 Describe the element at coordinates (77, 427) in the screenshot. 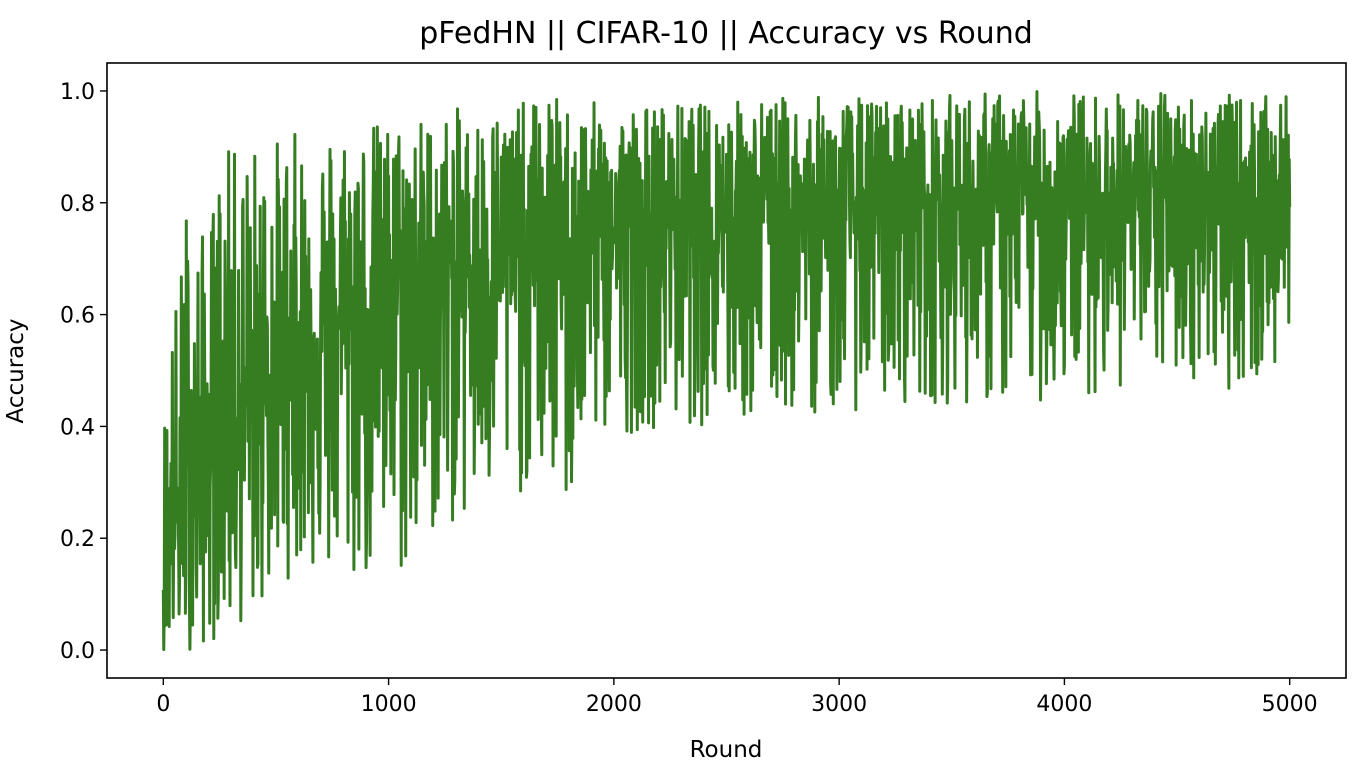

I see `y-tick-label: 0.4` at that location.